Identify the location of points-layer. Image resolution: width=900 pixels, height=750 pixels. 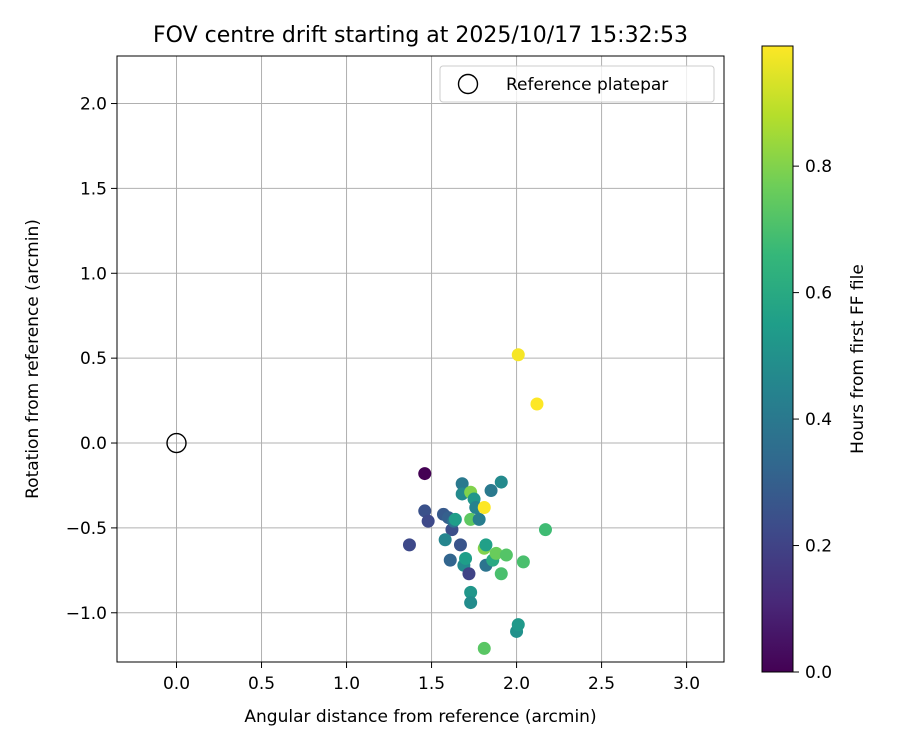
(477, 501).